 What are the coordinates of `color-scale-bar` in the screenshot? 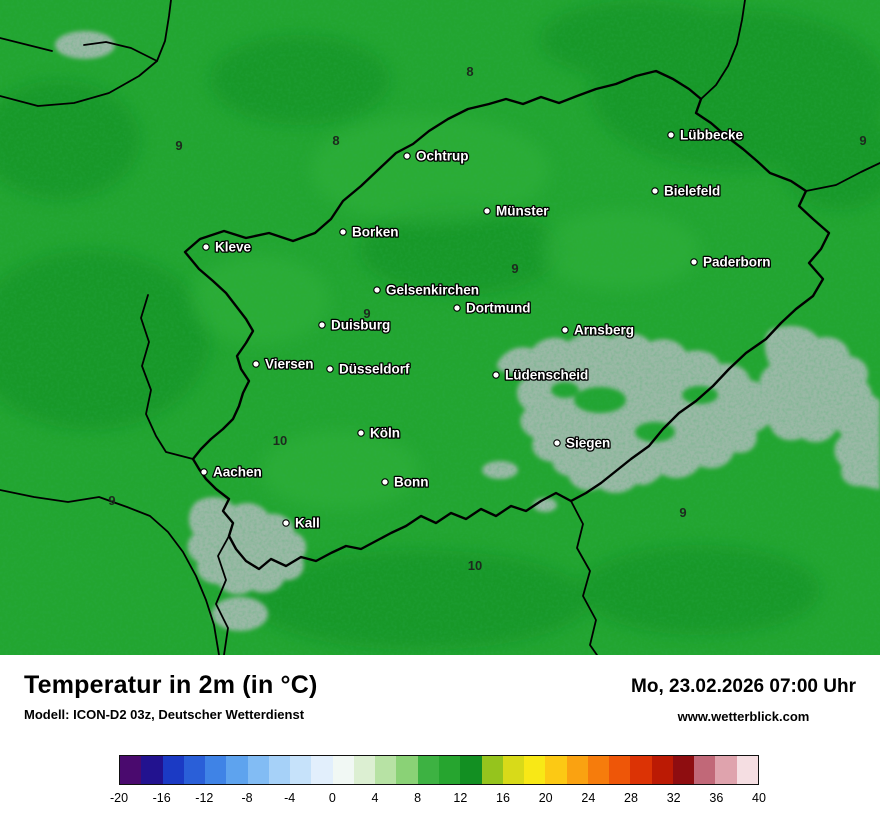 It's located at (439, 770).